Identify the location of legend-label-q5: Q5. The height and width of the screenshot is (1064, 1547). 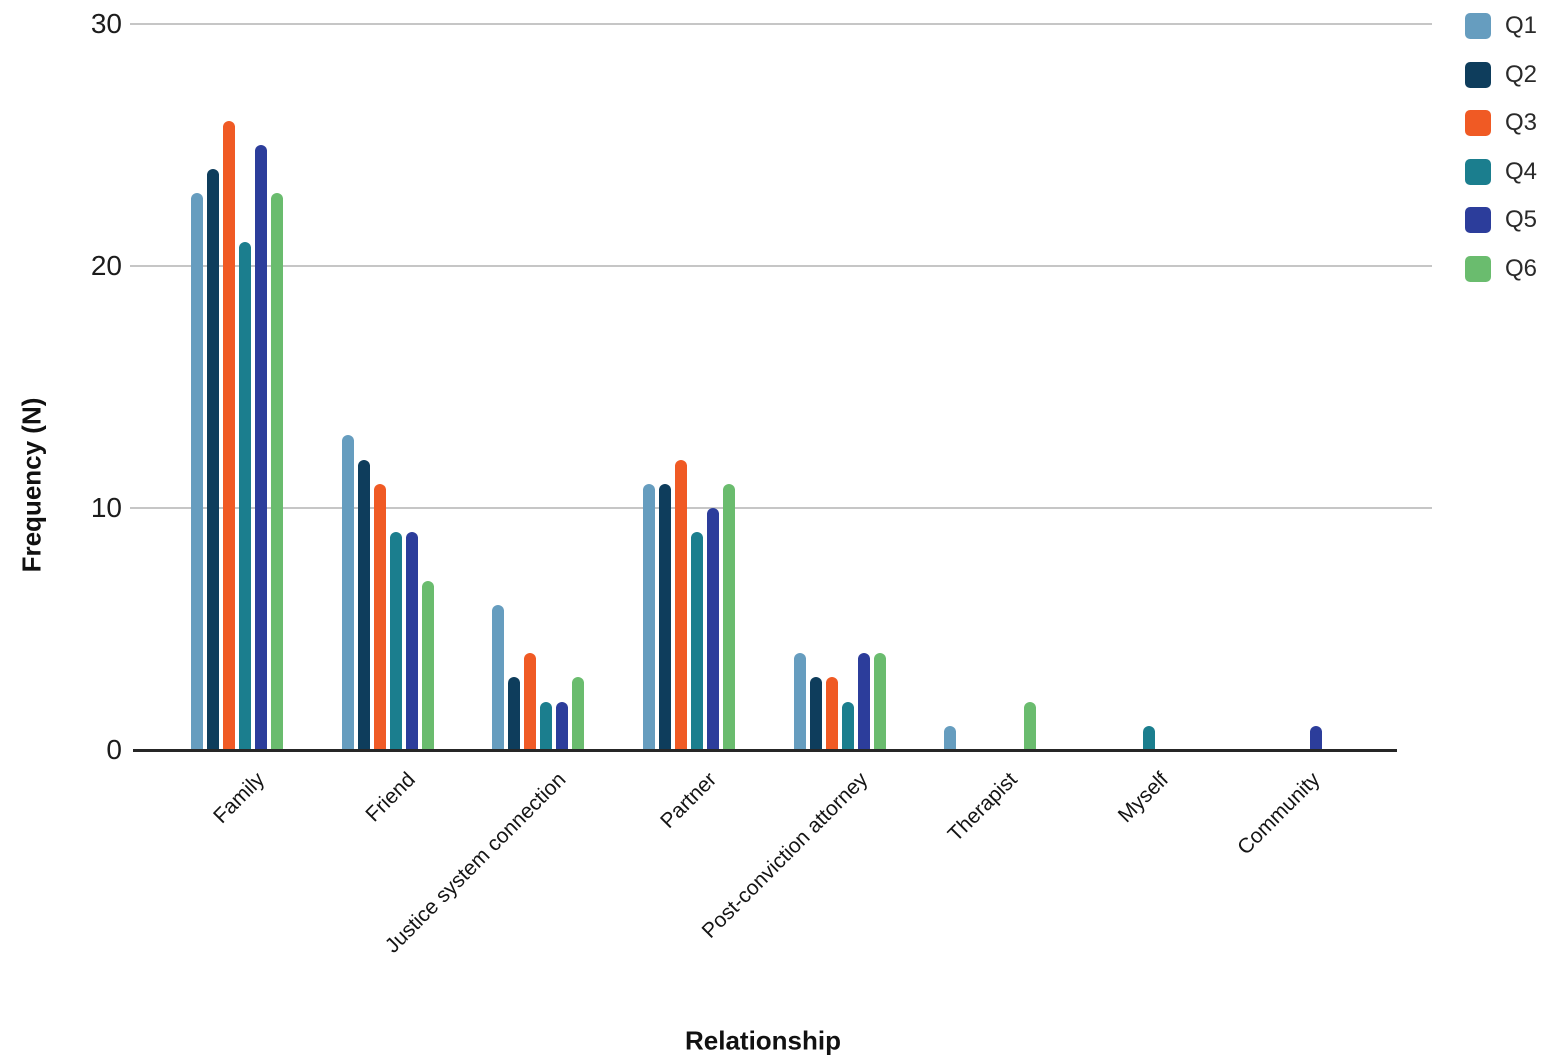
(1521, 219).